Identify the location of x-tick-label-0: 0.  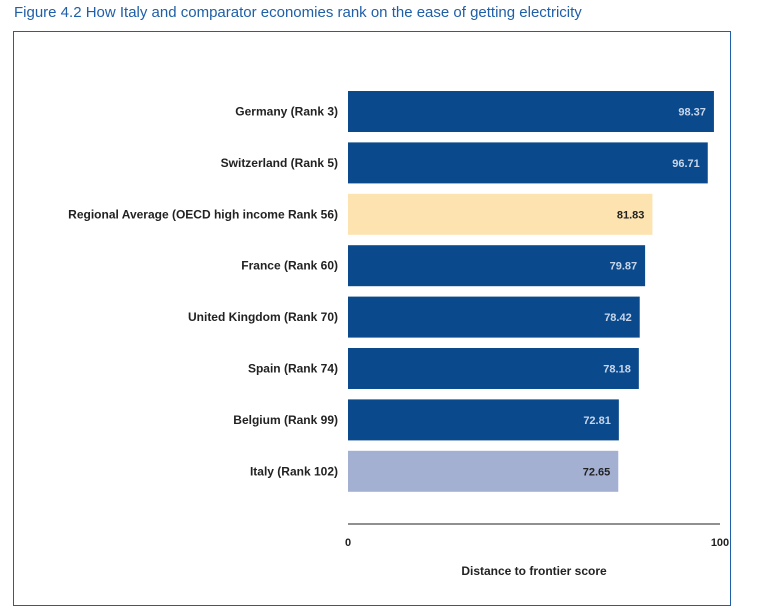
(348, 543).